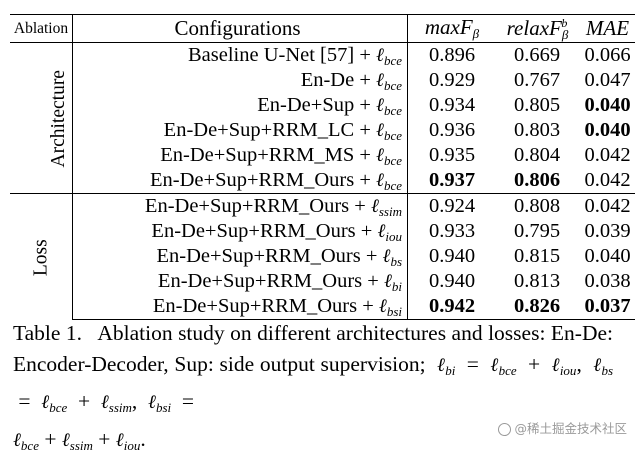  I want to click on max-f-cell: 0.934, so click(452, 105).